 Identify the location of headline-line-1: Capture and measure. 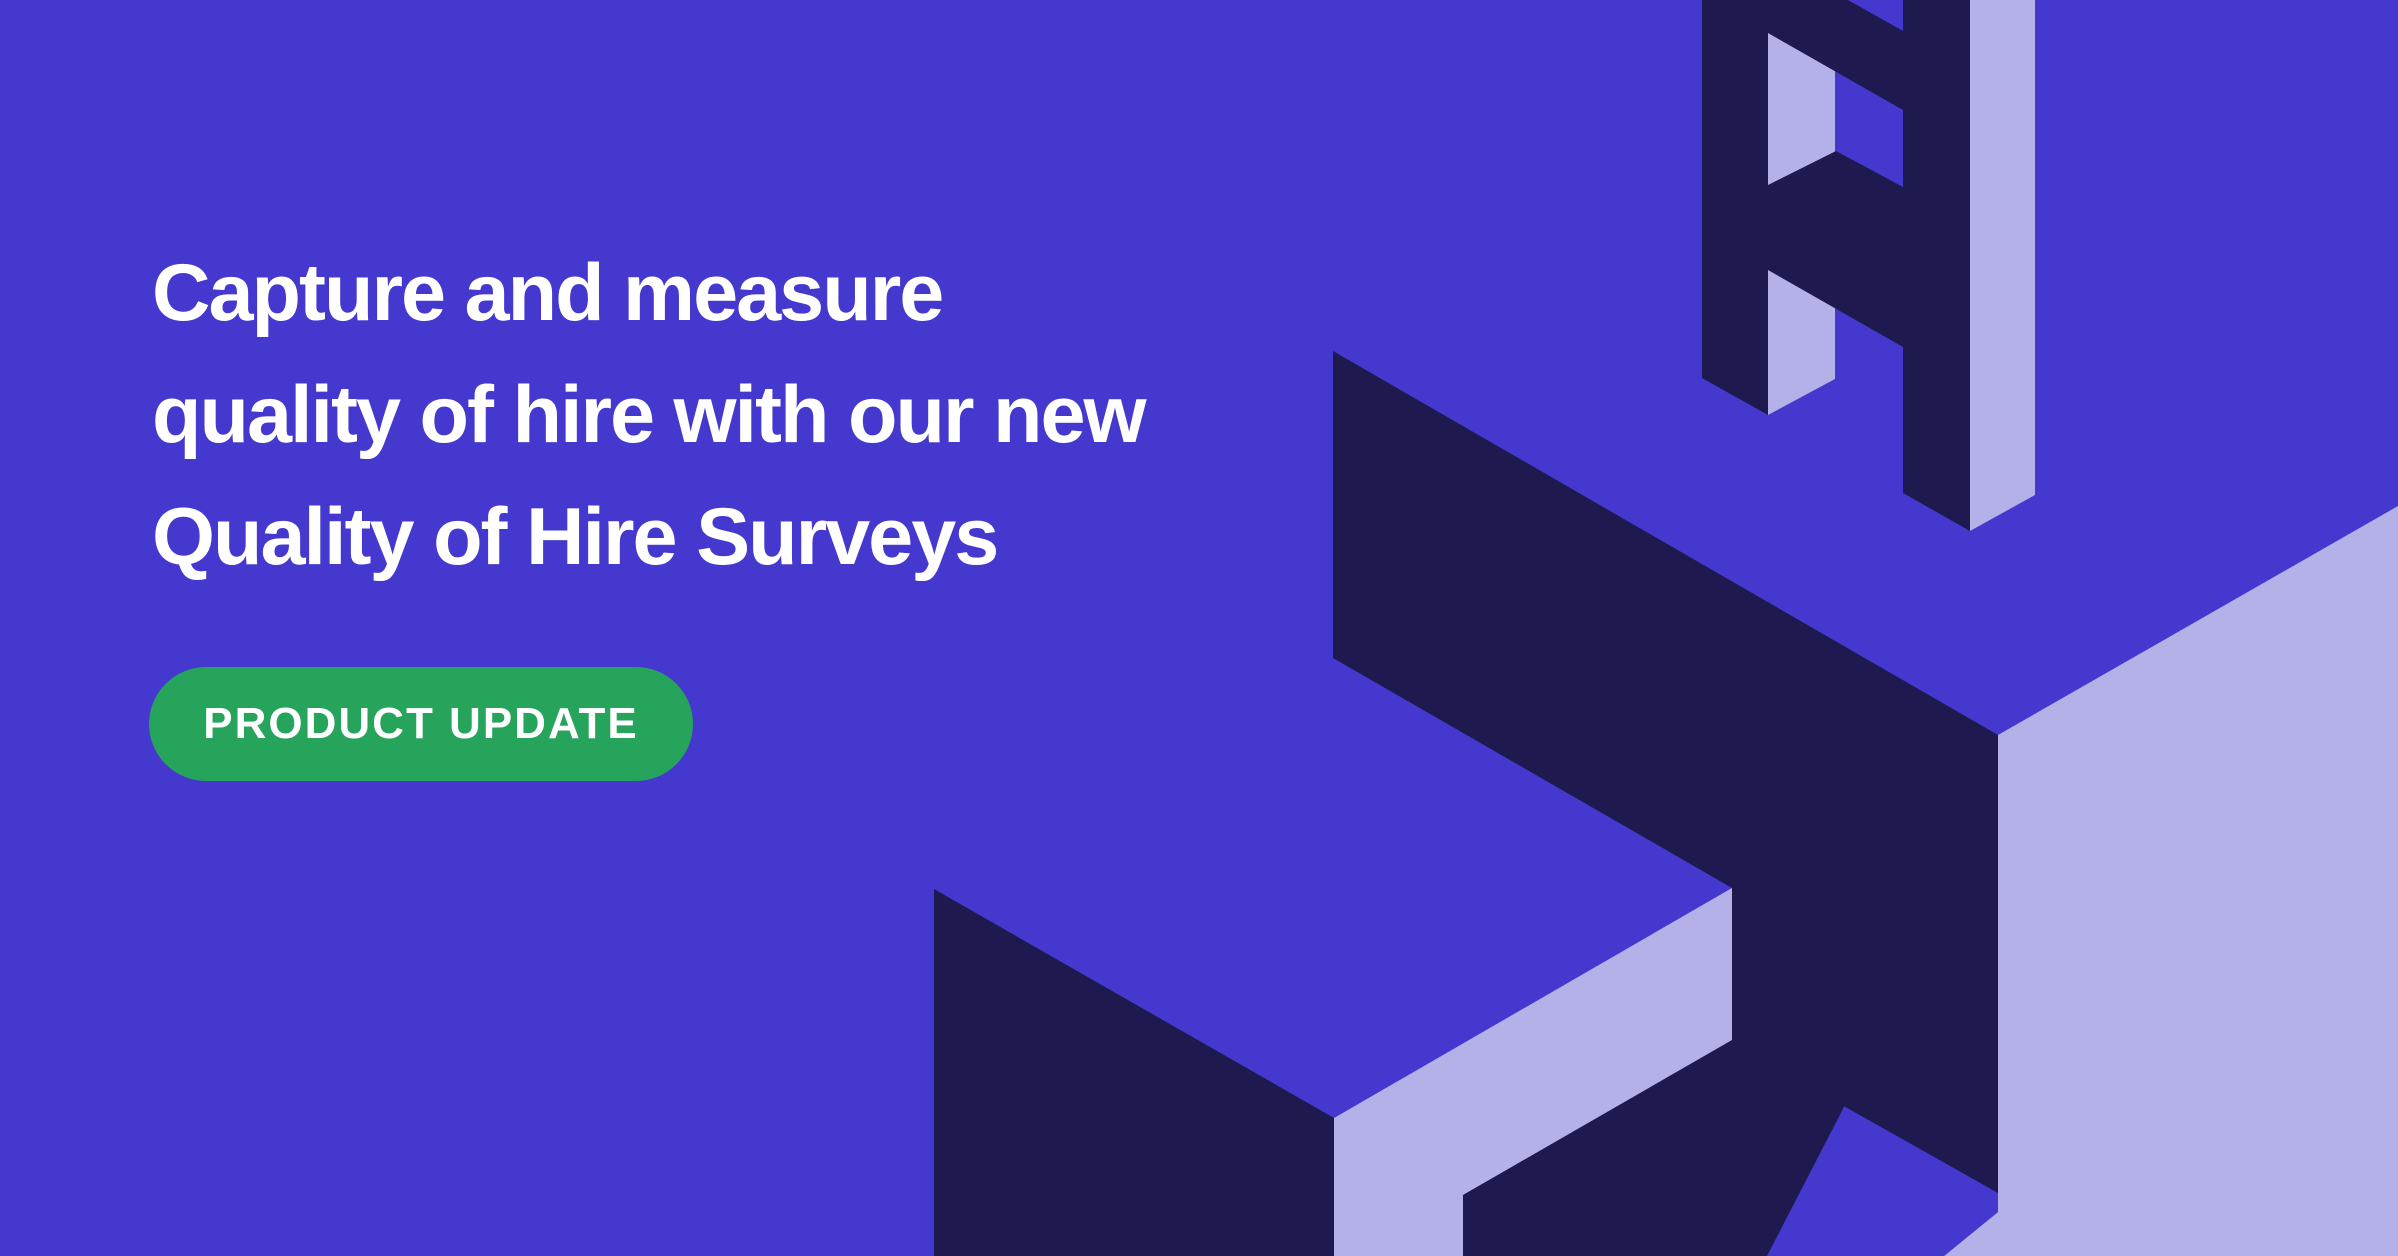
(548, 293).